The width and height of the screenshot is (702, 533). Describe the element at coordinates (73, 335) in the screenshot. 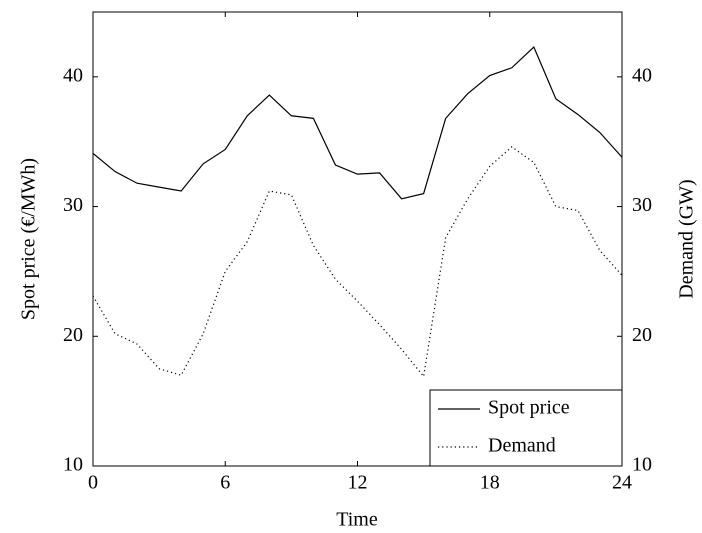

I see `y-tick-label: 20` at that location.